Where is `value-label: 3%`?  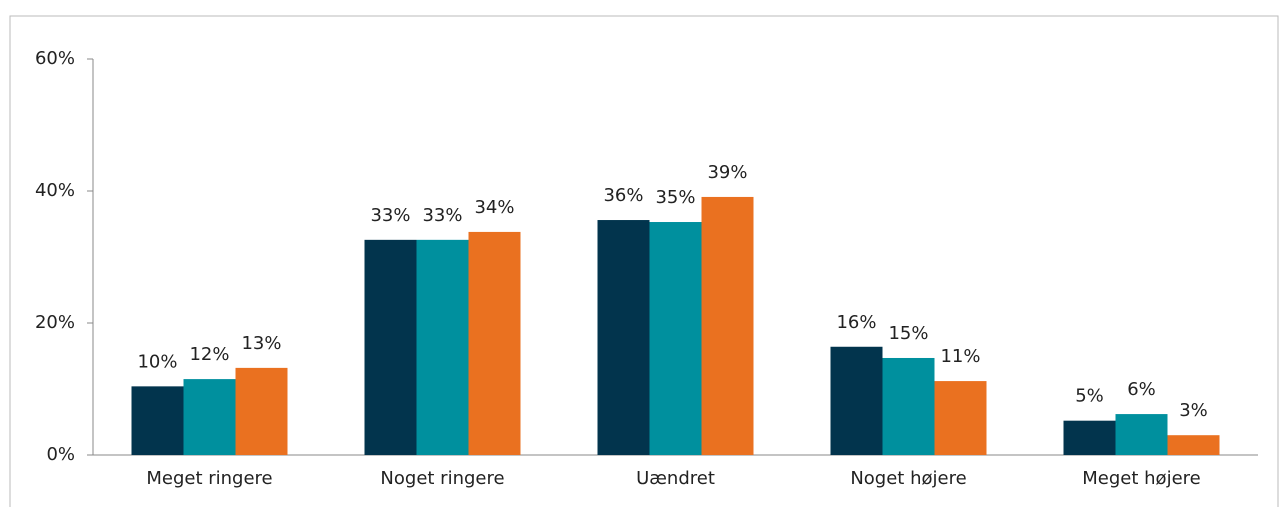 value-label: 3% is located at coordinates (1193, 410).